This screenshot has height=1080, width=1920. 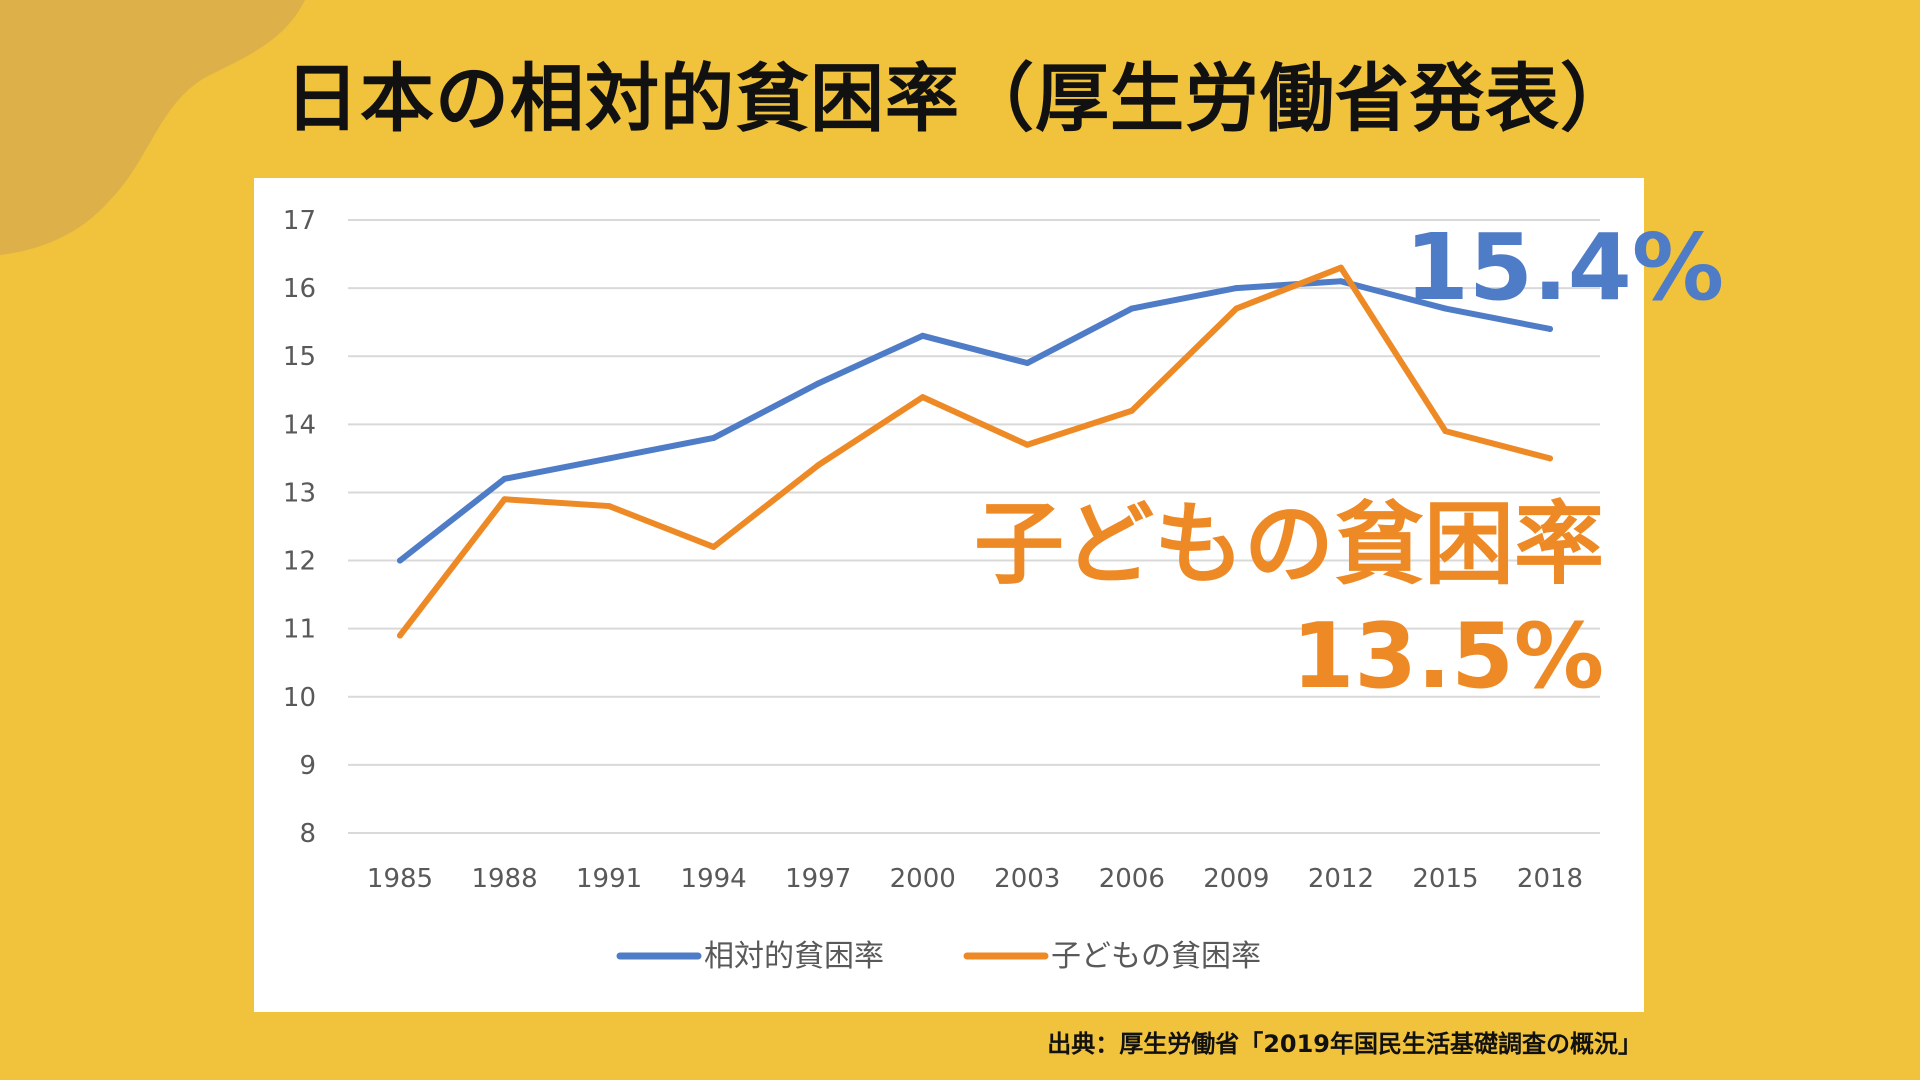 I want to click on legend-label: 相対的貧困率, so click(x=794, y=956).